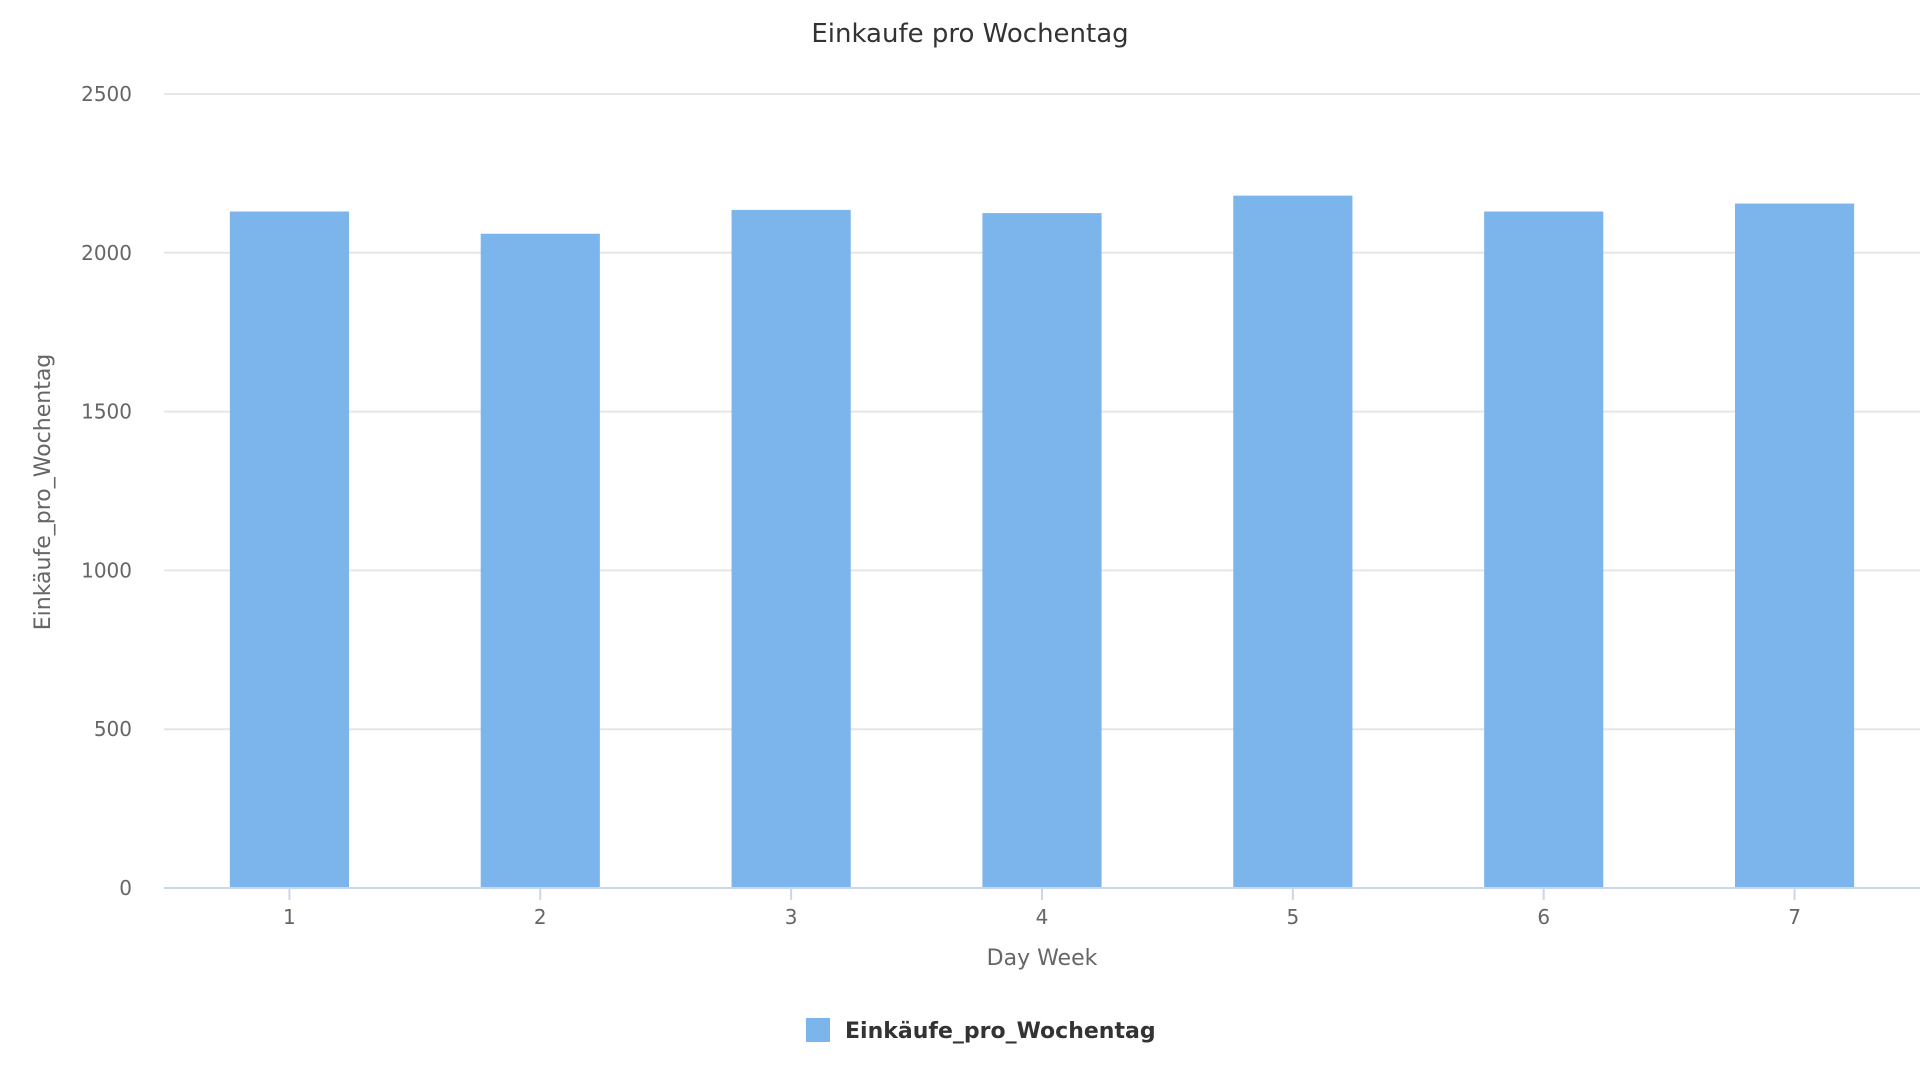 The image size is (1920, 1080). What do you see at coordinates (106, 491) in the screenshot?
I see `y-tick-labels: 0 500 1000 1500 2000 2500` at bounding box center [106, 491].